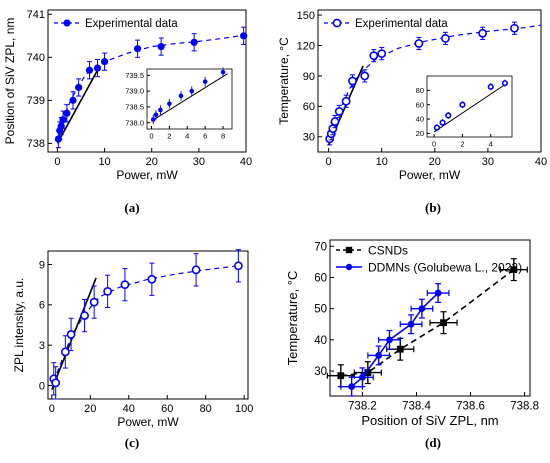 Image resolution: width=550 pixels, height=463 pixels. I want to click on inset-plot-frame, so click(189, 99).